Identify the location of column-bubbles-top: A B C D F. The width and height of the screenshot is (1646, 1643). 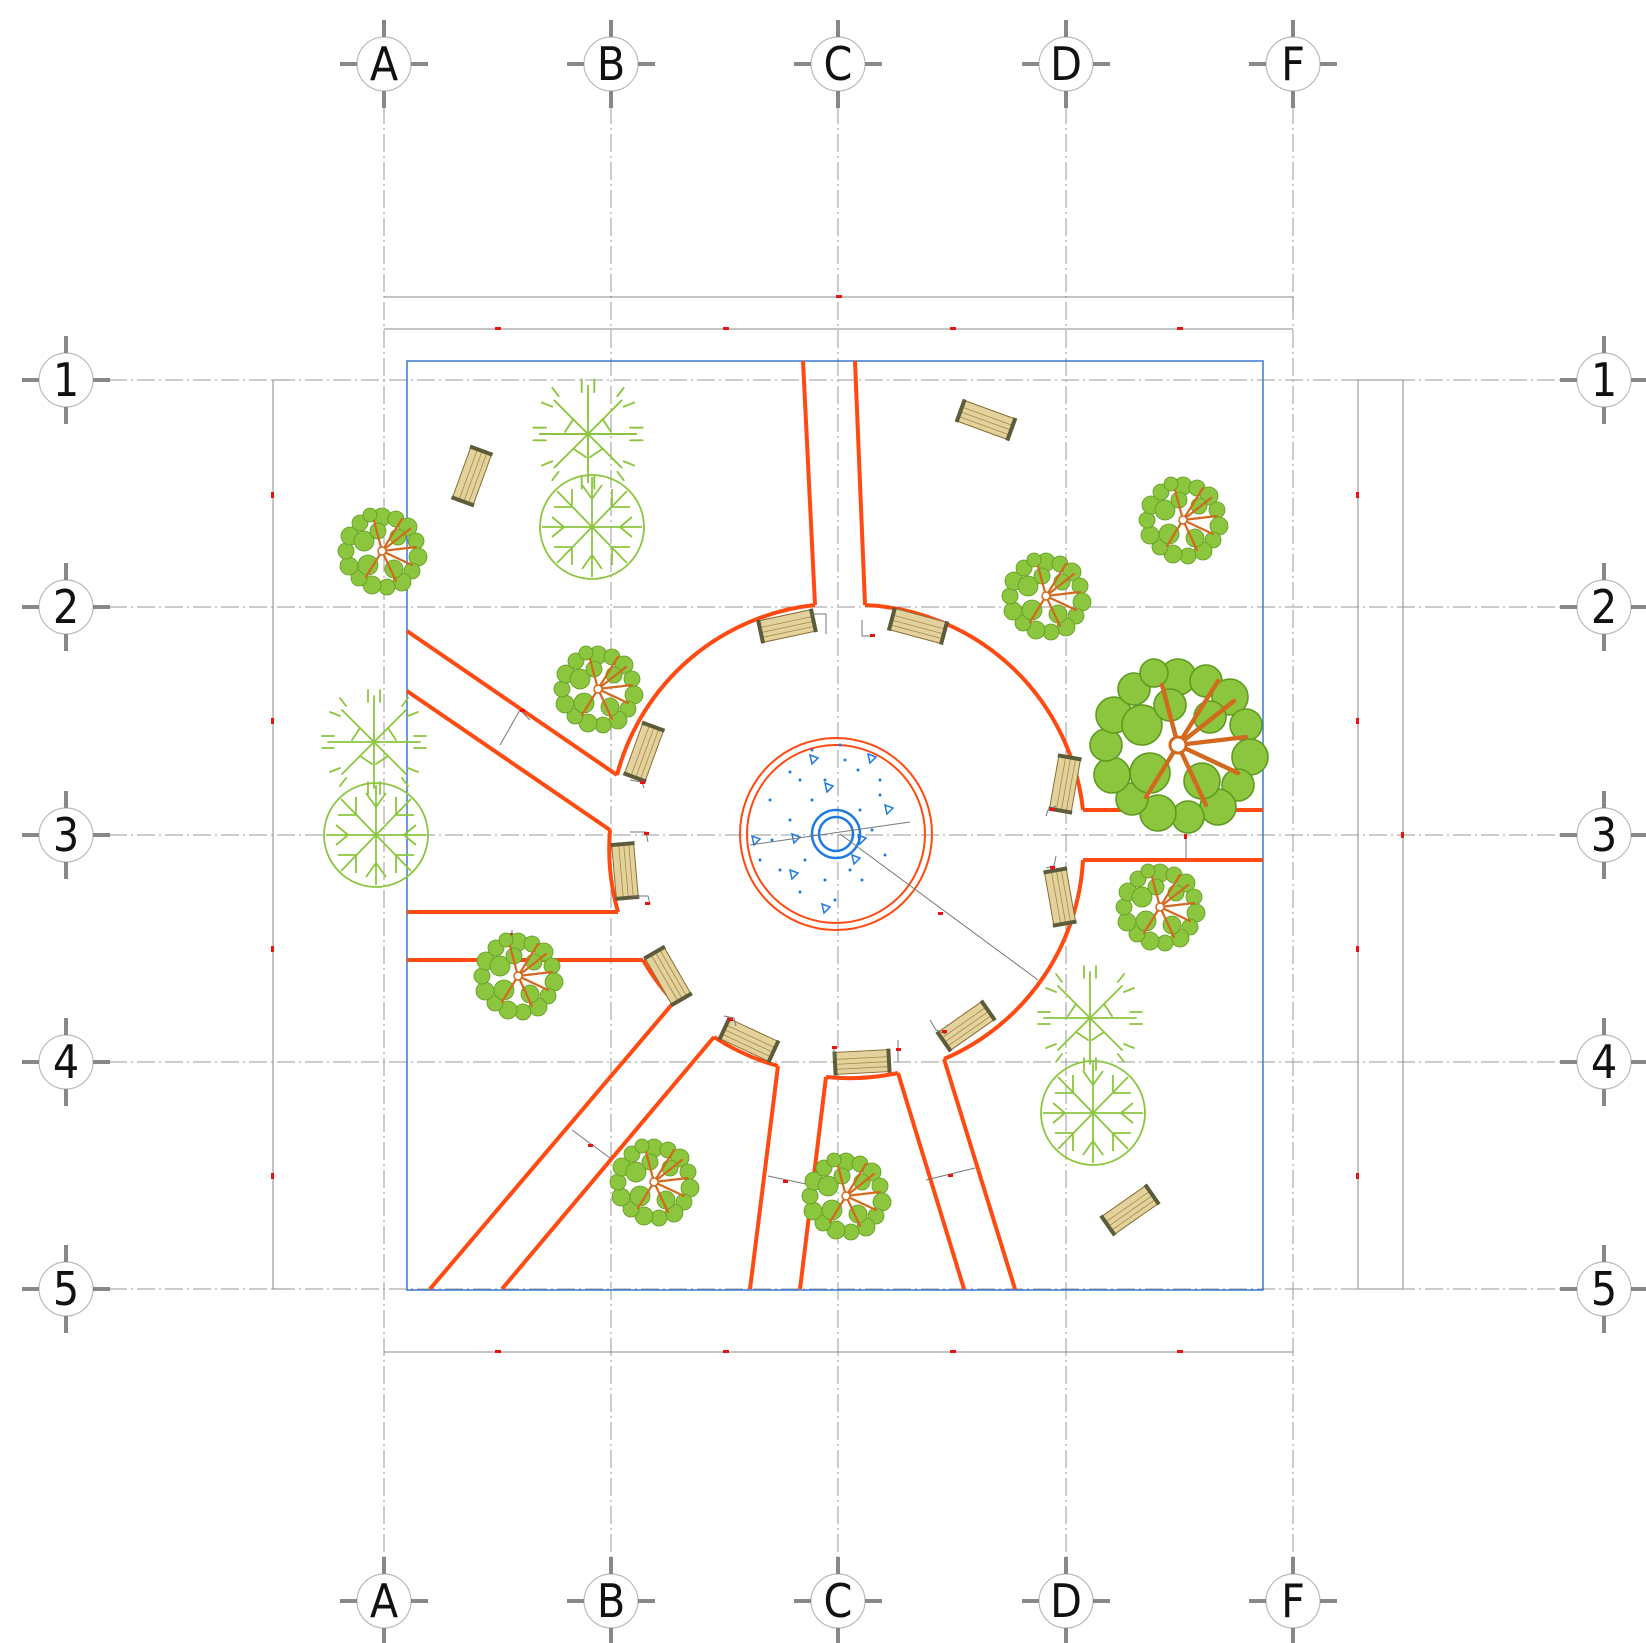
(838, 64).